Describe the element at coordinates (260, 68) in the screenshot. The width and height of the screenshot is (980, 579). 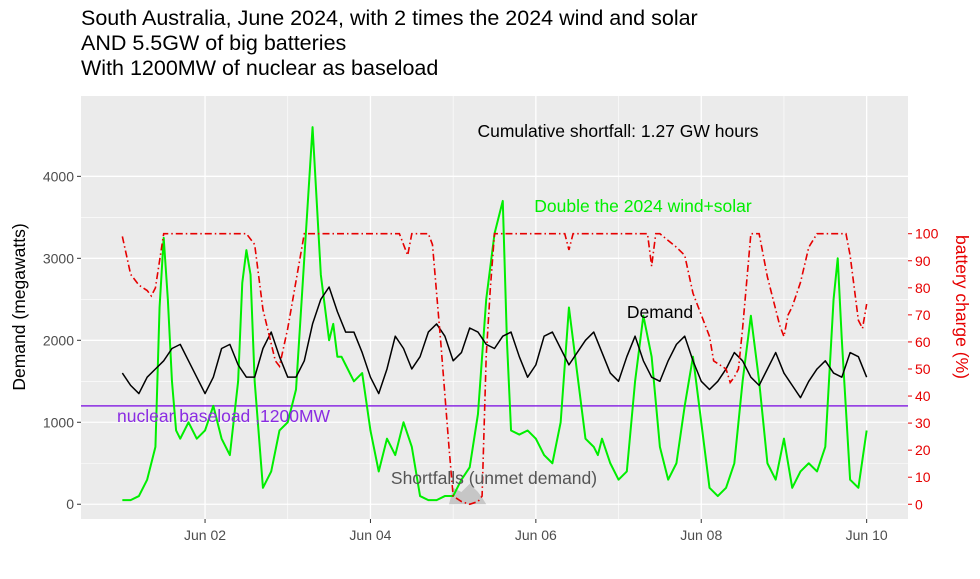
I see `title-line-3: With 1200MW of nuclear as baseload` at that location.